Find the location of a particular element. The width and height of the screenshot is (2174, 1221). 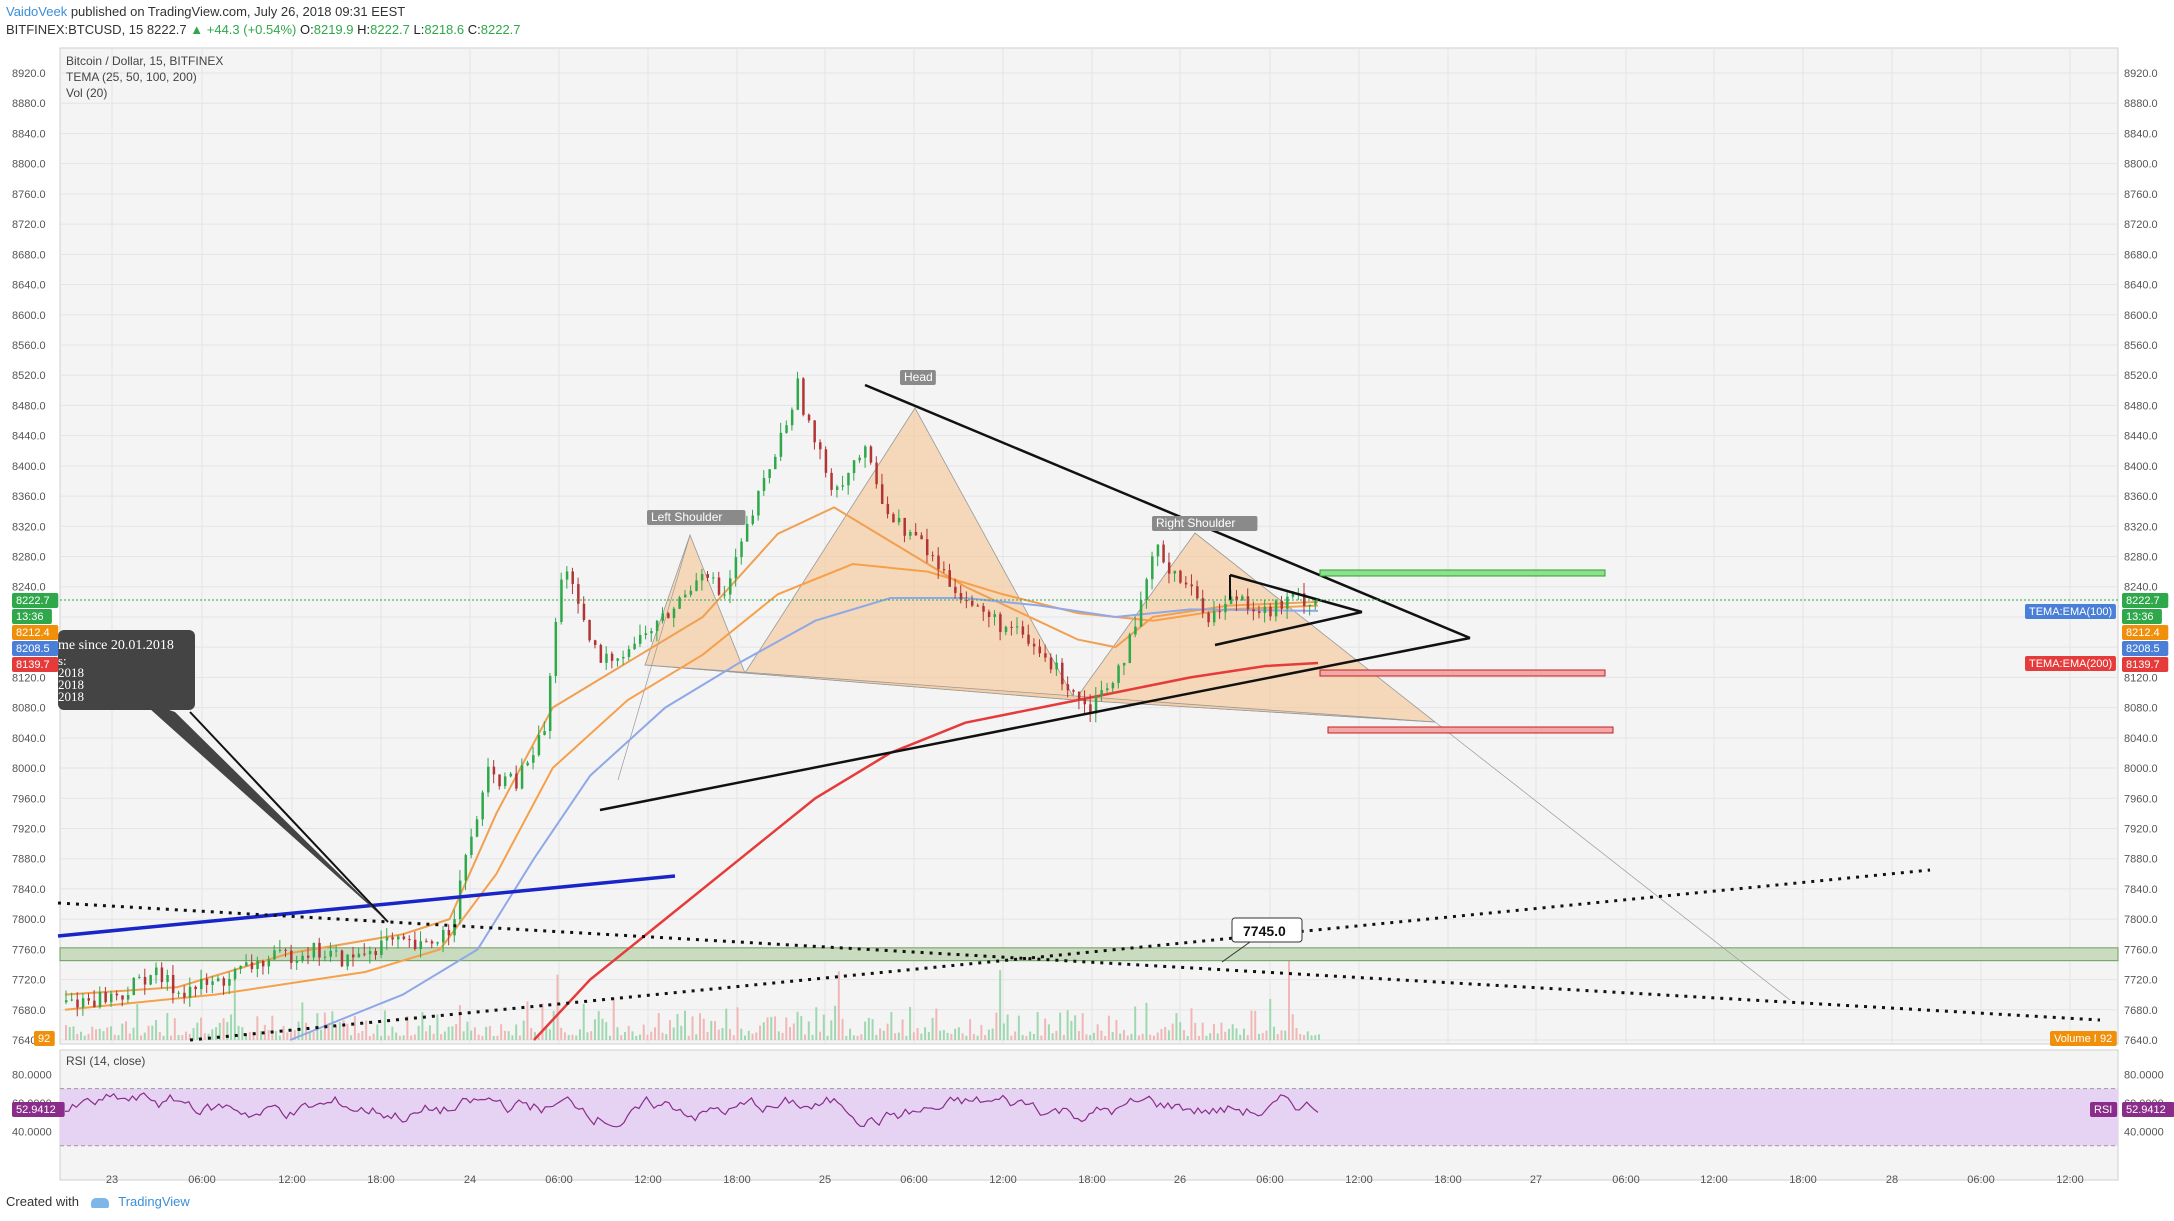

x-tick-label: 06:00 is located at coordinates (1270, 1180).